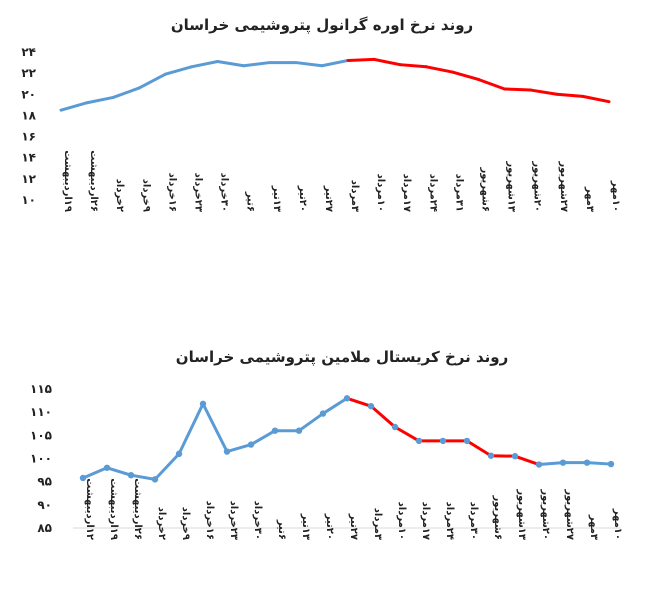 The height and width of the screenshot is (615, 672). What do you see at coordinates (41, 412) in the screenshot?
I see `melamine-y-tick-label: ۱۱۰` at bounding box center [41, 412].